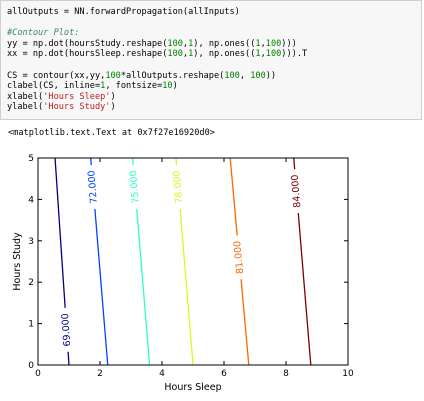 Image resolution: width=424 pixels, height=401 pixels. Describe the element at coordinates (31, 242) in the screenshot. I see `y-tick-label: 3` at that location.